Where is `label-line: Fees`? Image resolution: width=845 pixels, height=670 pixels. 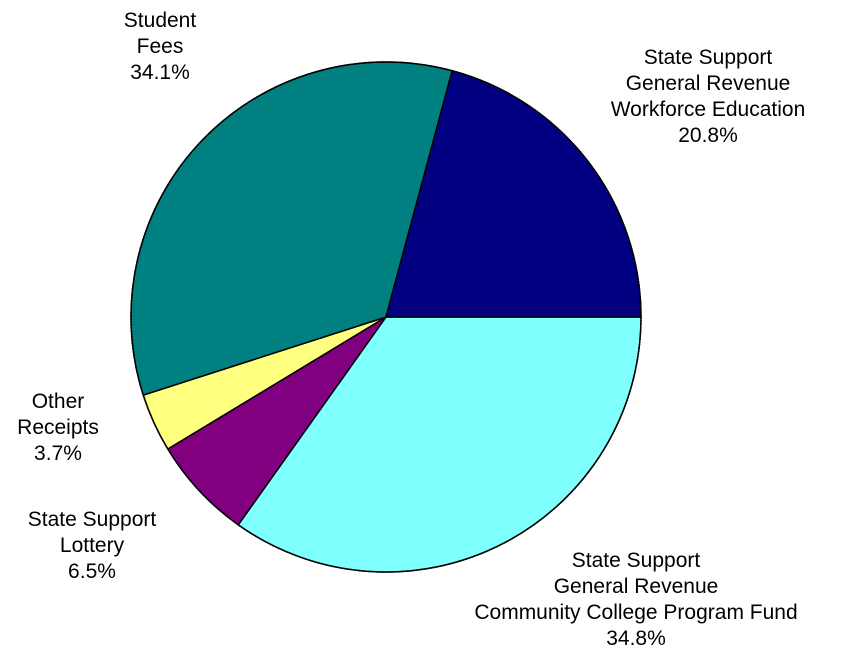 label-line: Fees is located at coordinates (160, 46).